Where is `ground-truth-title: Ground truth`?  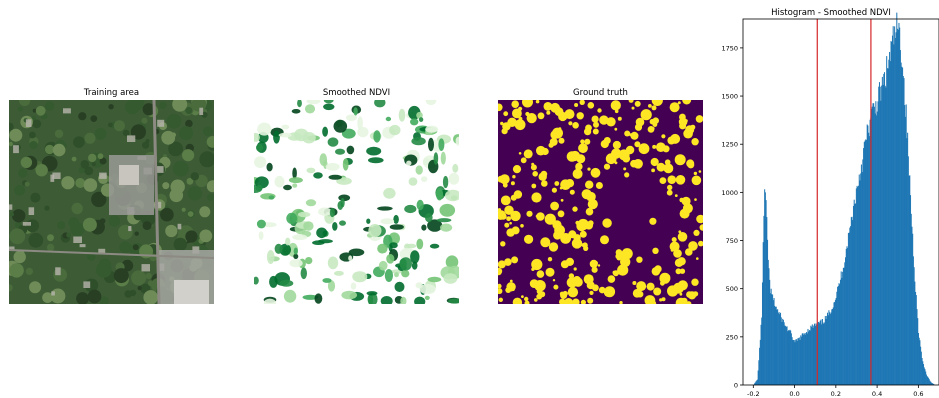
ground-truth-title: Ground truth is located at coordinates (600, 93).